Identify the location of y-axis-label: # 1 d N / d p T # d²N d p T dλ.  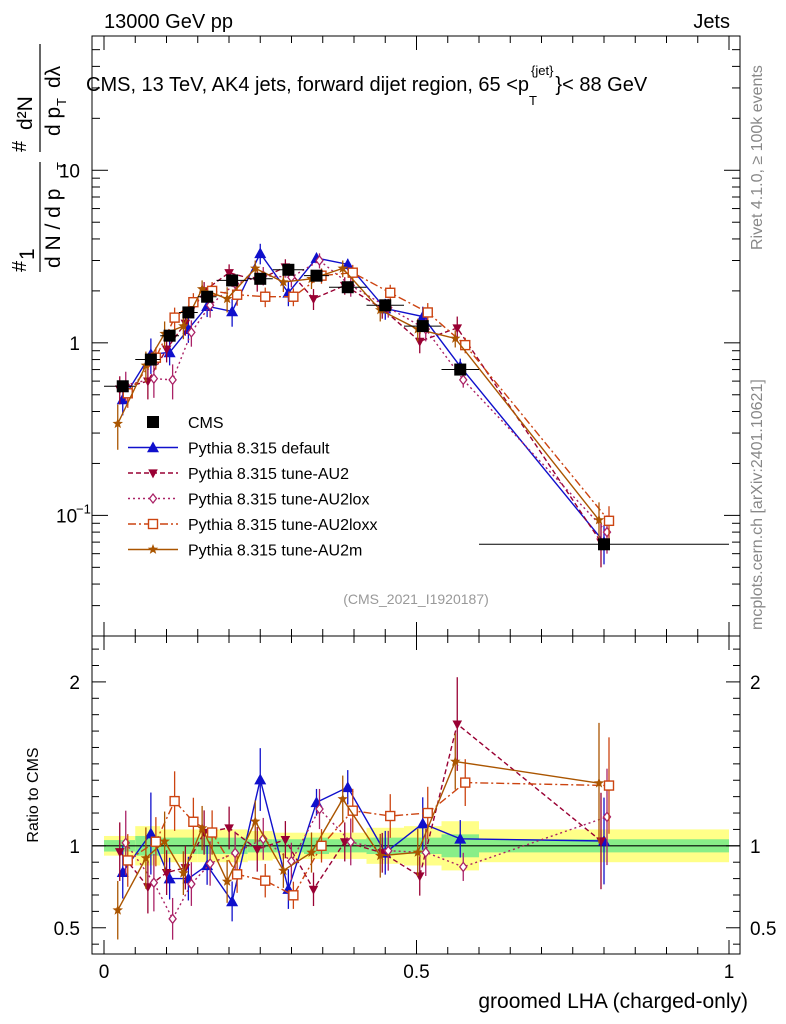
(39, 158).